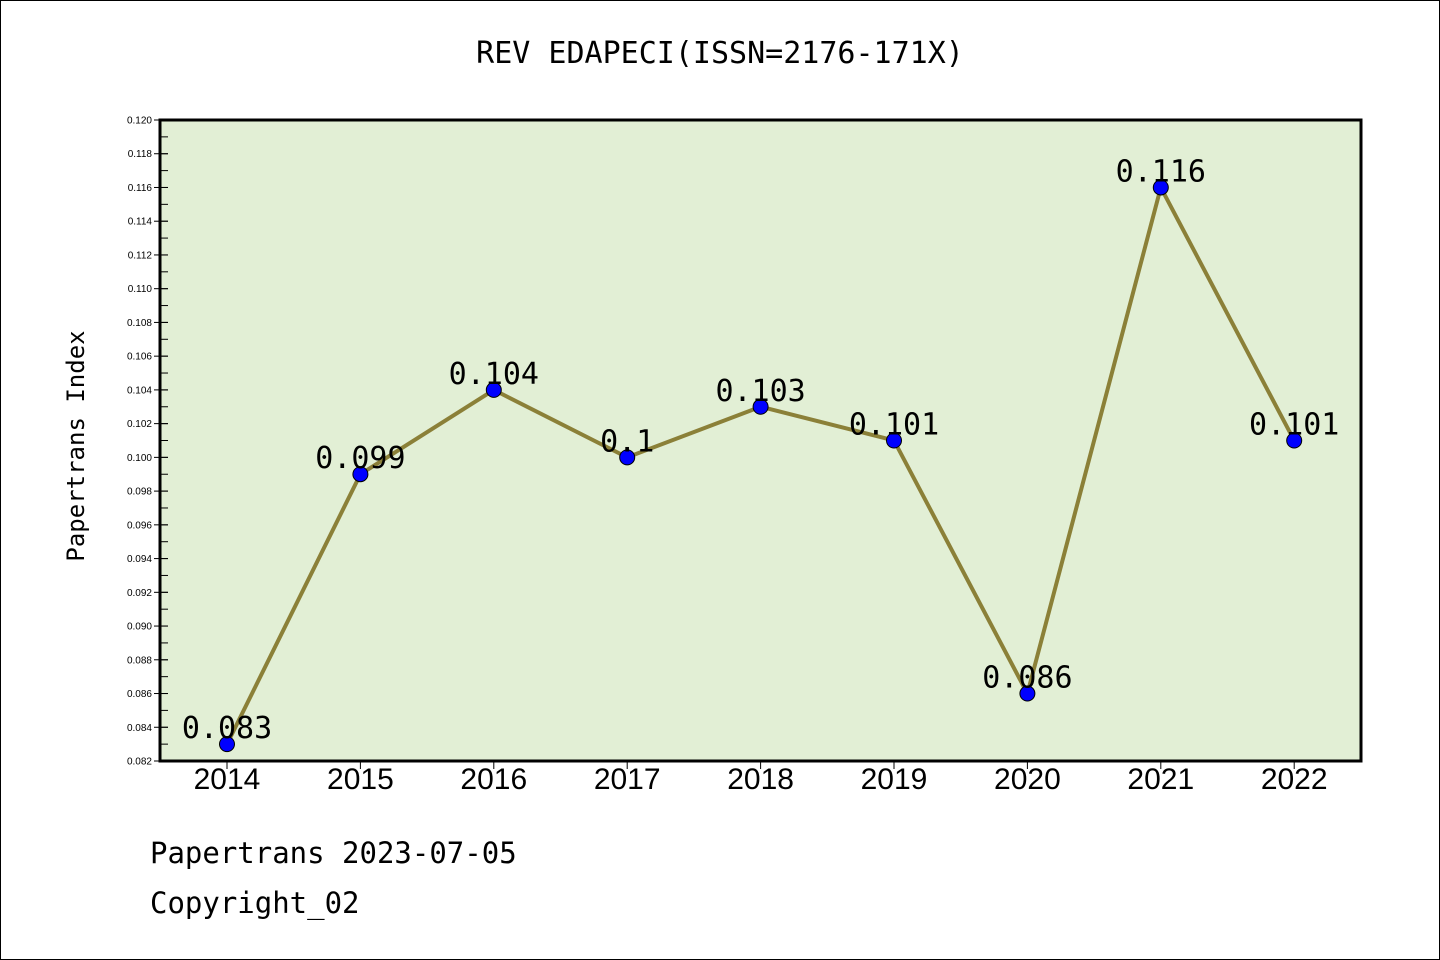  What do you see at coordinates (139, 458) in the screenshot?
I see `y-tick-label: 0.100` at bounding box center [139, 458].